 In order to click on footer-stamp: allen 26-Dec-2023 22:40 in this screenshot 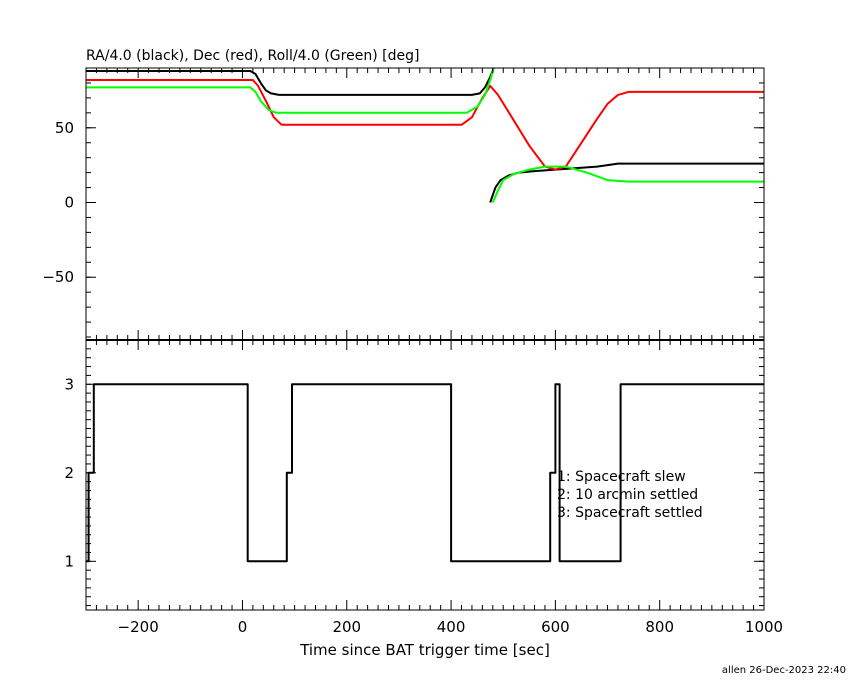, I will do `click(784, 670)`.